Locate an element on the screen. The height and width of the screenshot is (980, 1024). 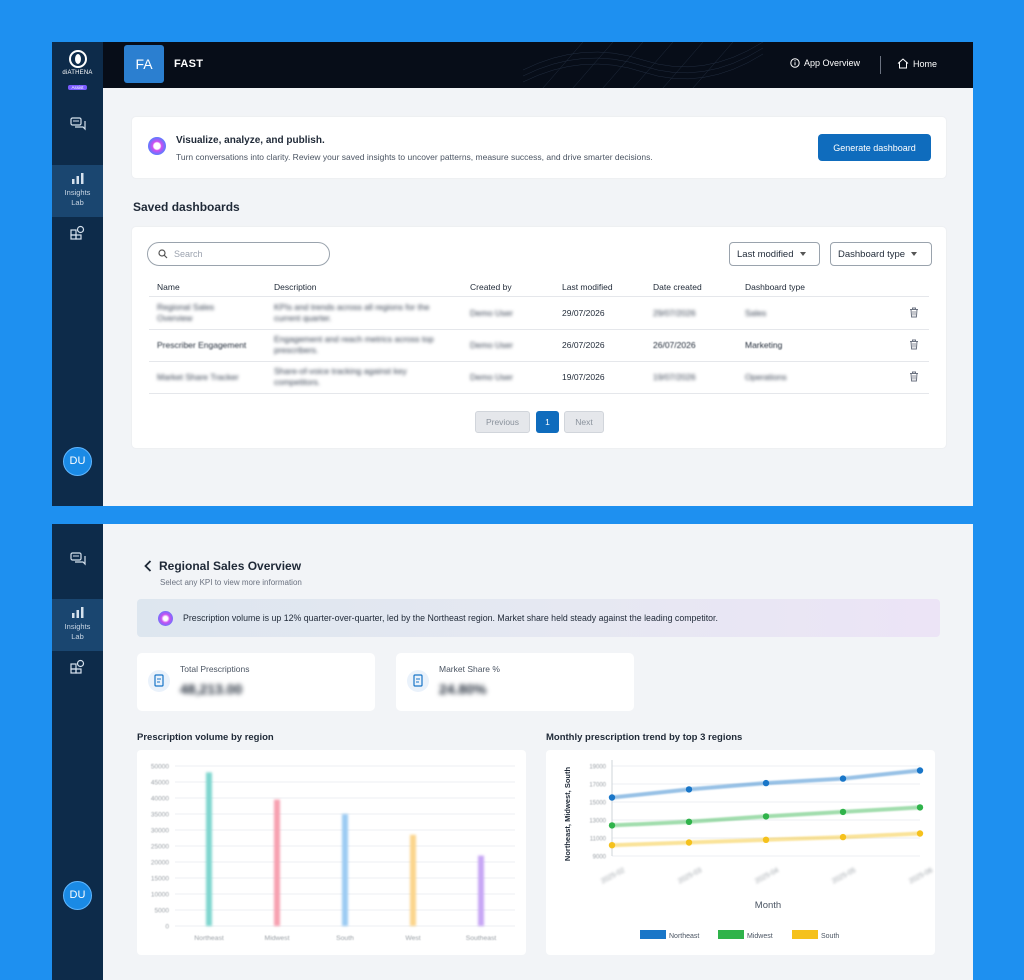
brand-logo: diATHENA Assist is located at coordinates (77, 72).